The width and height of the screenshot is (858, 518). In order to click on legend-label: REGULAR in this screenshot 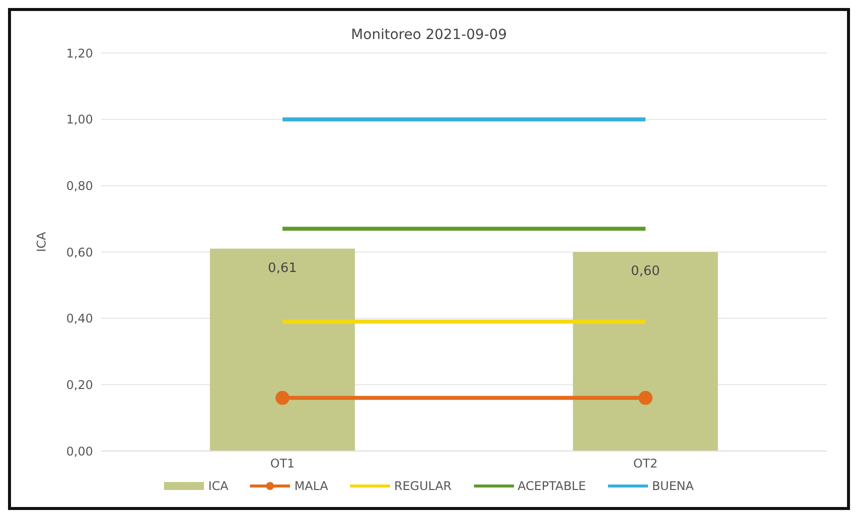, I will do `click(423, 486)`.